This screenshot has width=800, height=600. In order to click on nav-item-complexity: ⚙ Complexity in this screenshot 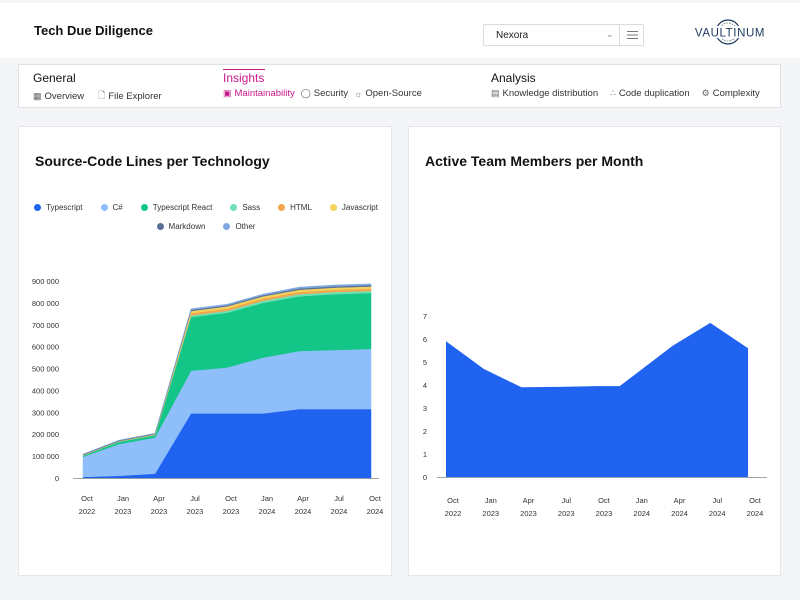, I will do `click(731, 93)`.